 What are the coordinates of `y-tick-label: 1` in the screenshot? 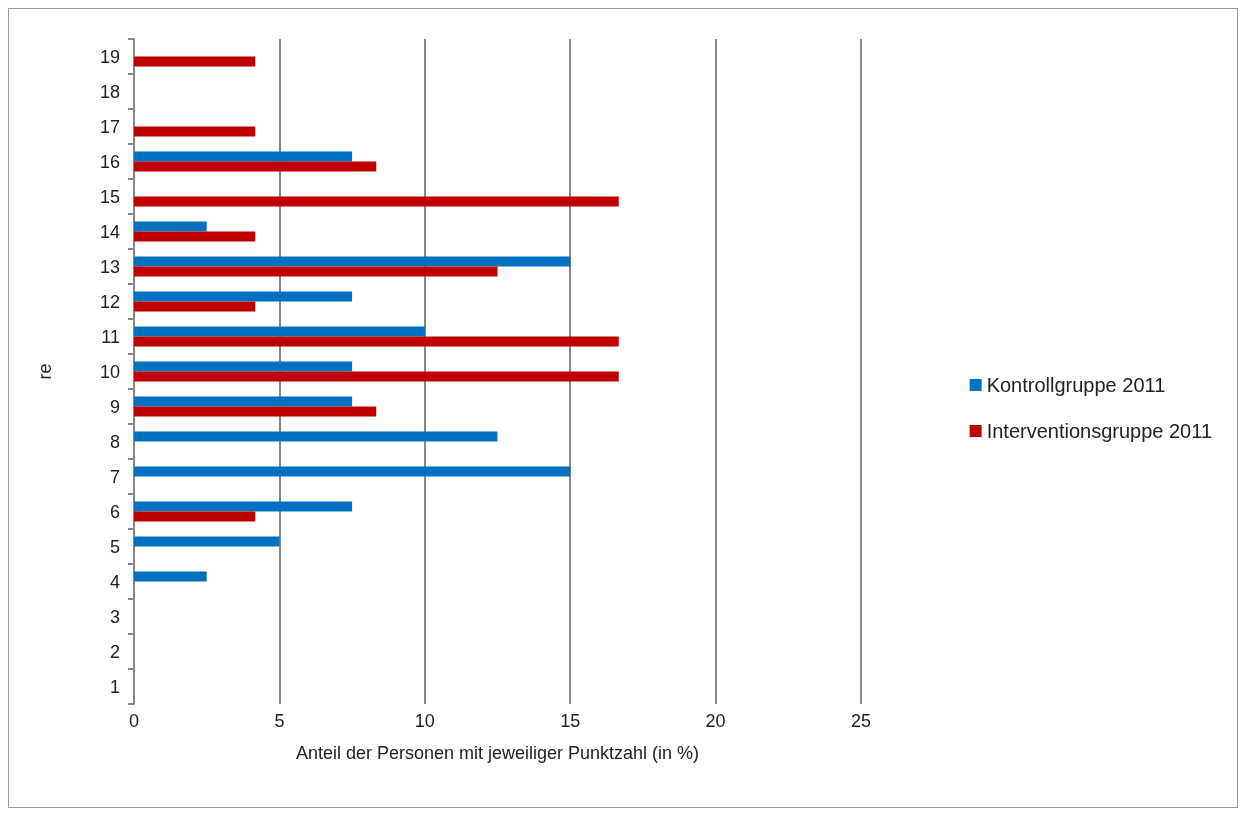 It's located at (114, 686).